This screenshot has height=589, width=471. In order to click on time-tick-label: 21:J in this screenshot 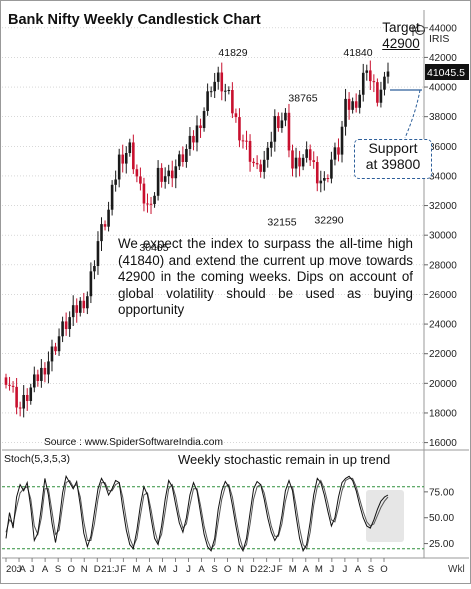, I will do `click(110, 569)`.